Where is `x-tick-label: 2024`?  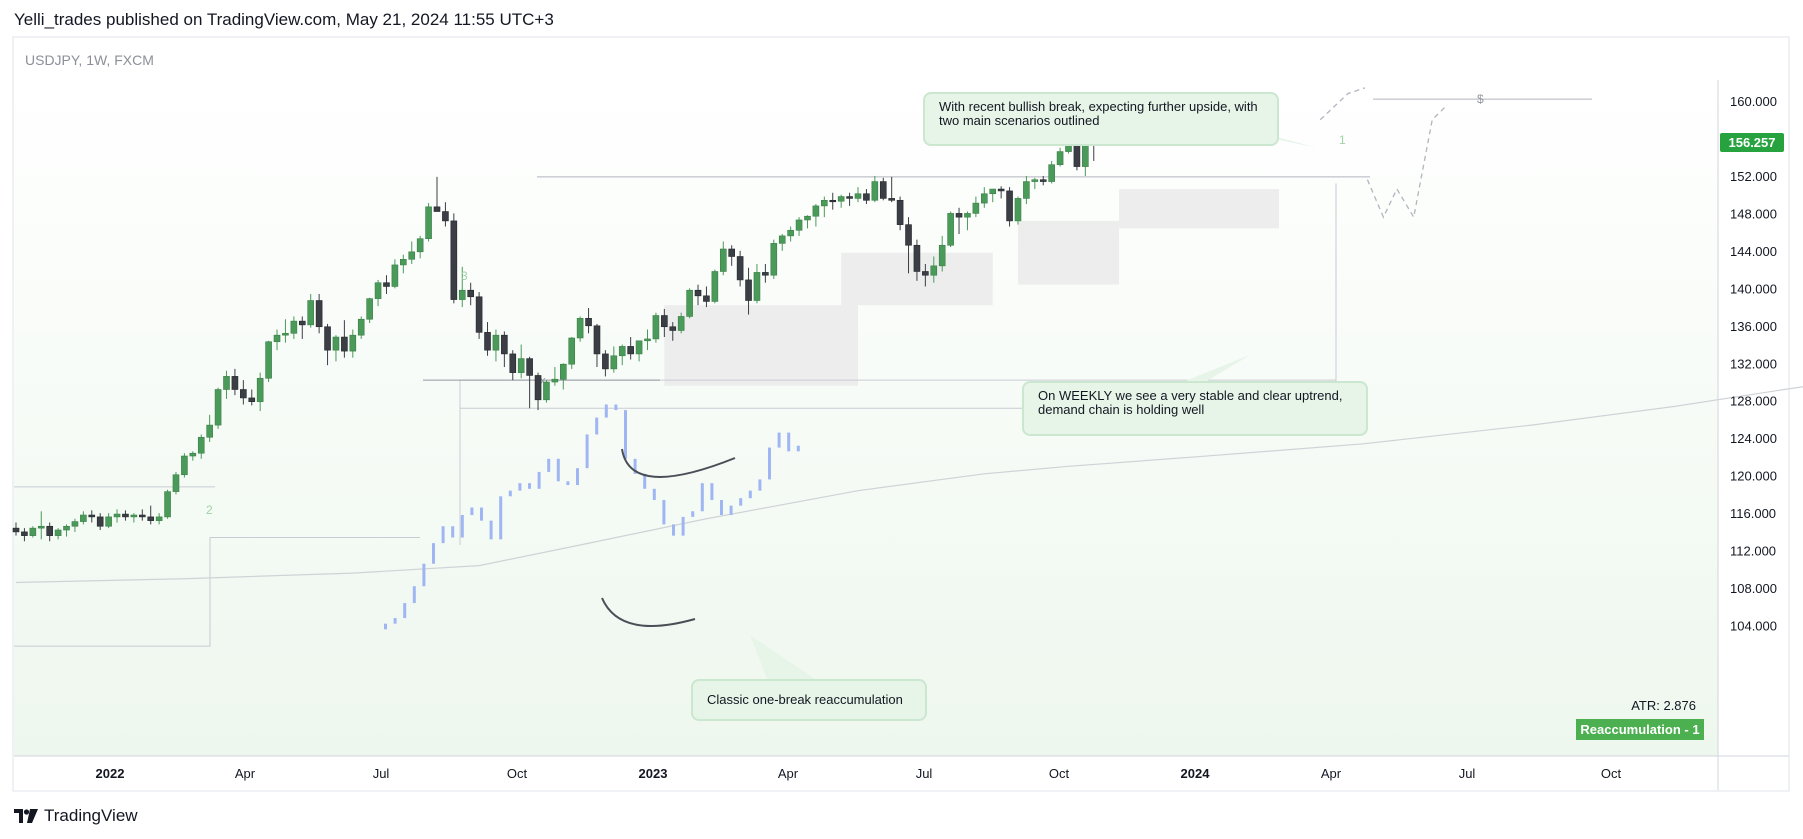 x-tick-label: 2024 is located at coordinates (1196, 773).